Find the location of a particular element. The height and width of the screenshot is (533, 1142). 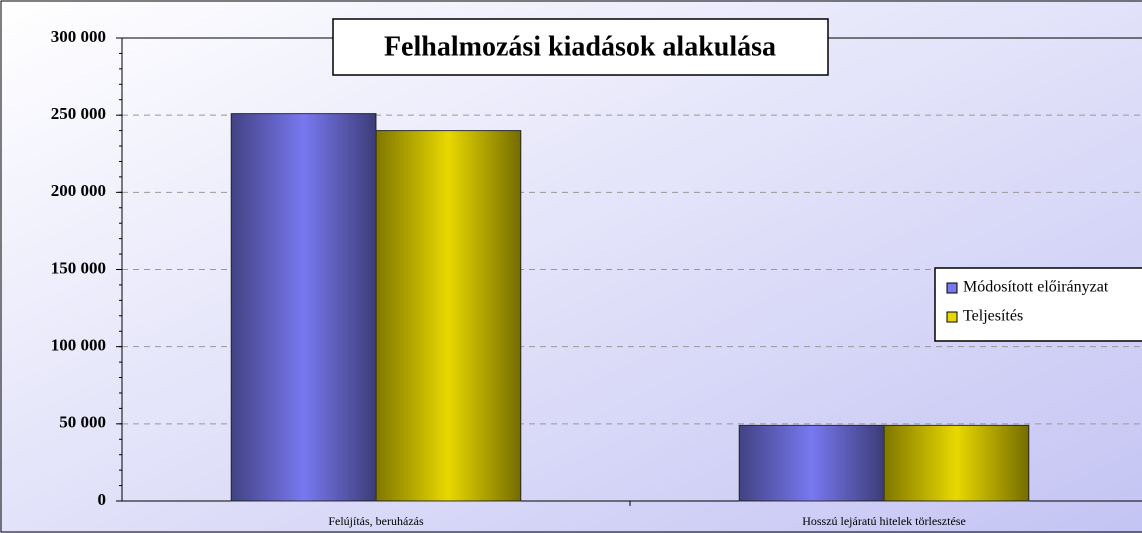

y-tick-label: 50 000 is located at coordinates (82, 422).